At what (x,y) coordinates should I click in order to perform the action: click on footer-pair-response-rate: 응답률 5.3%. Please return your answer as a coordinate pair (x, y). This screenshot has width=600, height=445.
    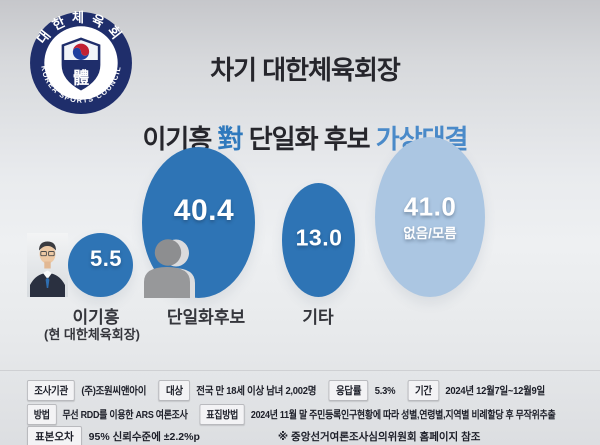
    Looking at the image, I should click on (362, 390).